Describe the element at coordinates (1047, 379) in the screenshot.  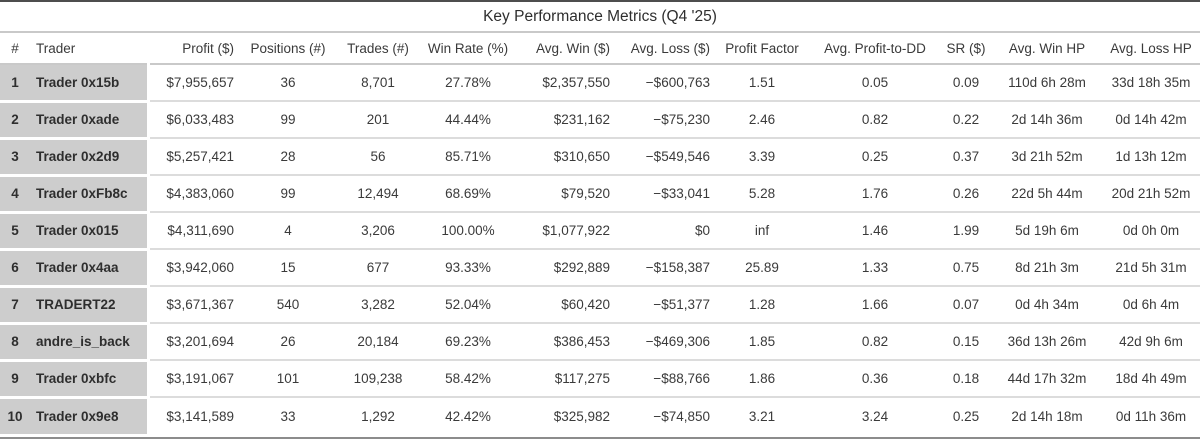
I see `cell-avg_win_hp: 44d 17h 32m` at that location.